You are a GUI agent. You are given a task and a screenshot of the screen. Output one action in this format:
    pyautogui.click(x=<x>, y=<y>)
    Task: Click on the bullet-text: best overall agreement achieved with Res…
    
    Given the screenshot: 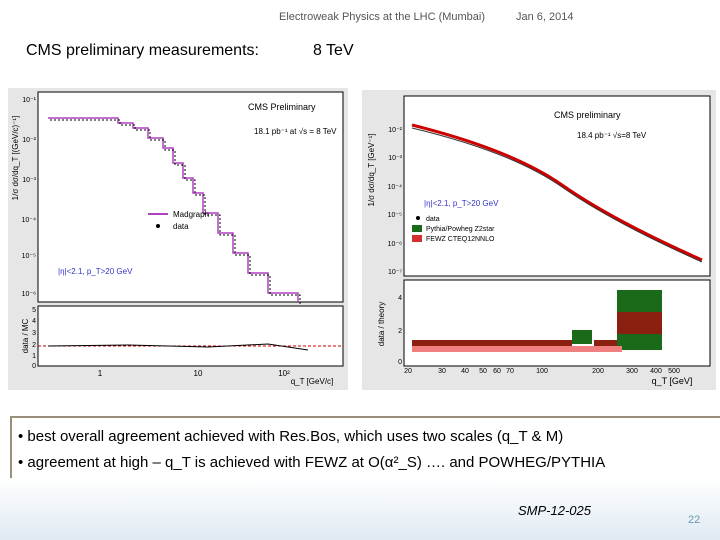 What is the action you would take?
    pyautogui.click(x=295, y=436)
    